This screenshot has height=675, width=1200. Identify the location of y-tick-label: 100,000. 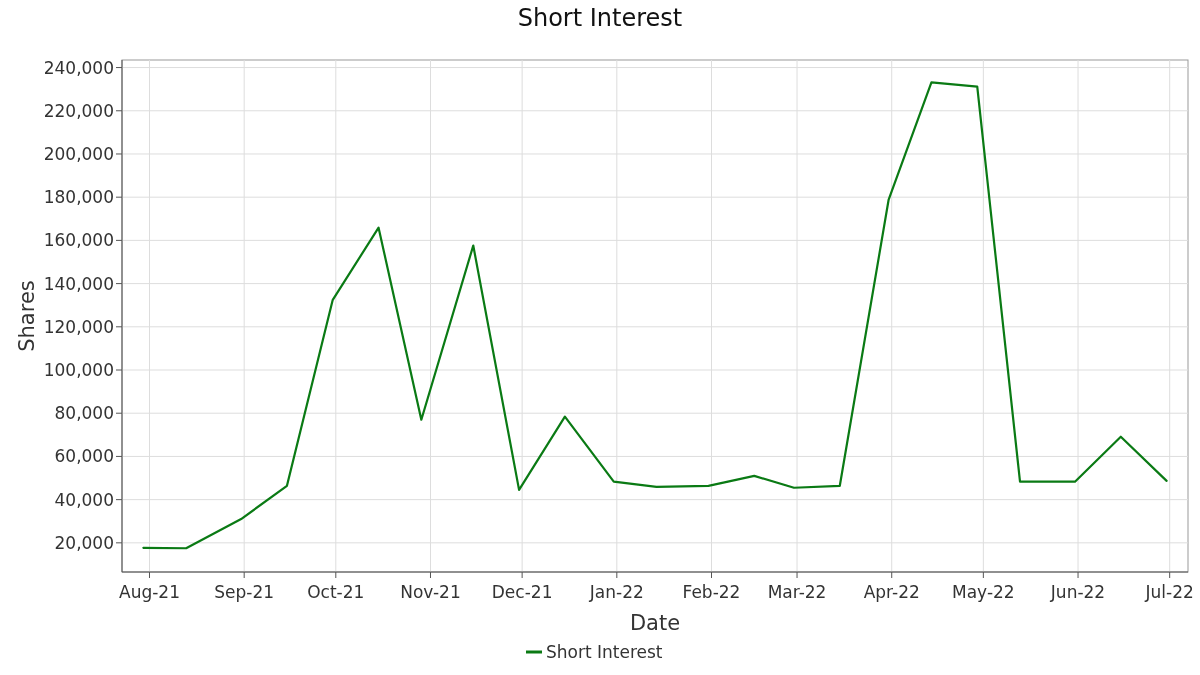
(78, 370).